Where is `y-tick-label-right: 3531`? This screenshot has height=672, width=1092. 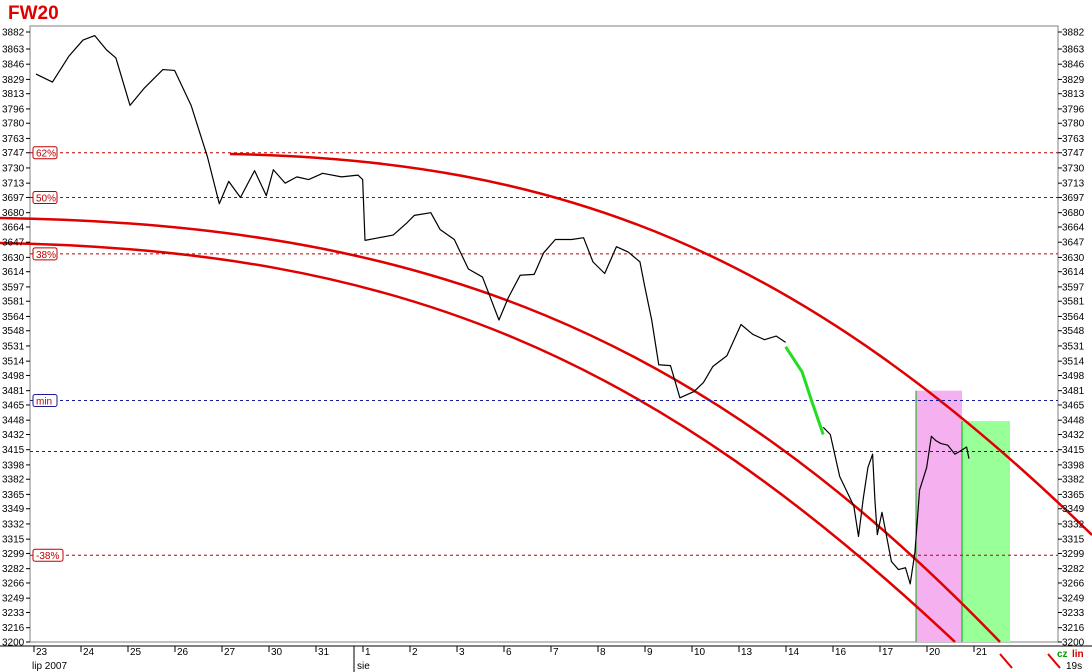 y-tick-label-right: 3531 is located at coordinates (1073, 346).